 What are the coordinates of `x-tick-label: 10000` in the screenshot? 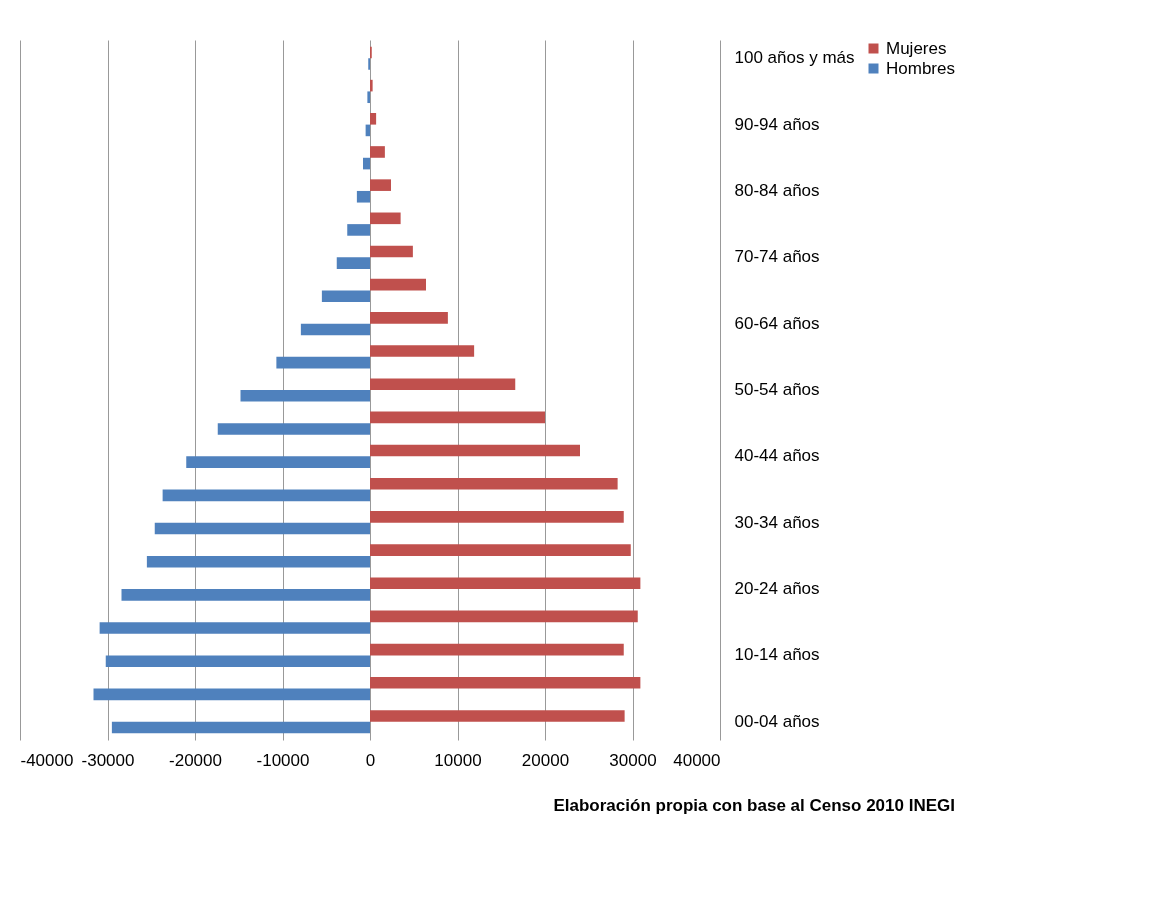 It's located at (458, 760).